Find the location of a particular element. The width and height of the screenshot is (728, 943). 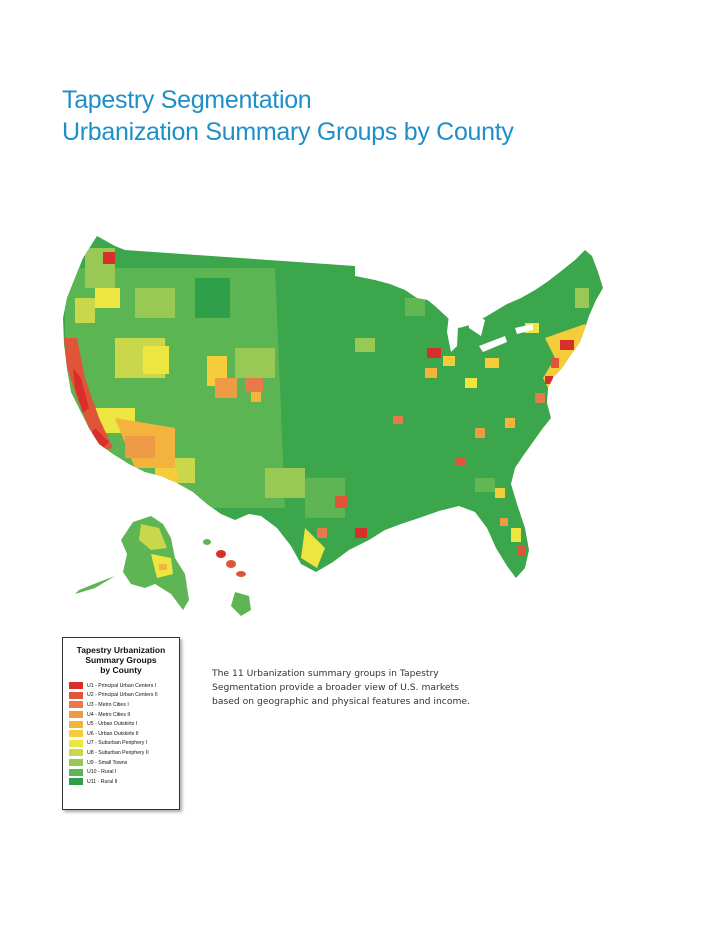

legend-item: U2 - Principal Urban Centers II is located at coordinates (124, 696).